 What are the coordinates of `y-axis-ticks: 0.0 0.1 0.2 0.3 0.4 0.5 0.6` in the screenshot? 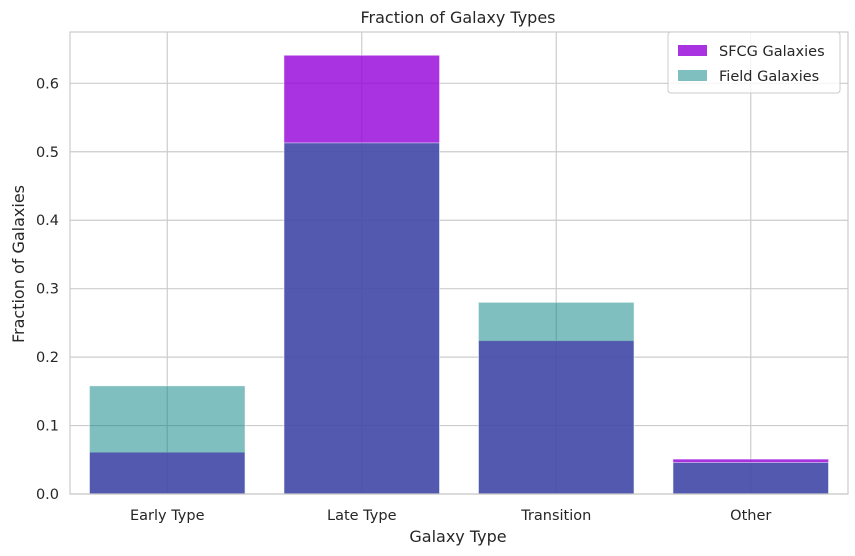 It's located at (47, 289).